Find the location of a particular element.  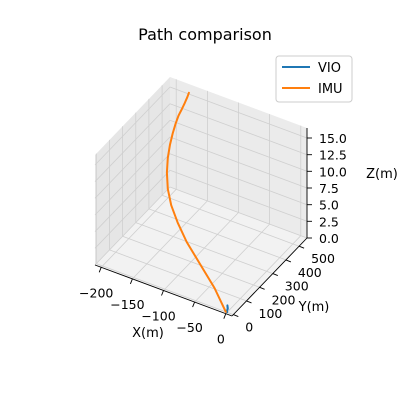

series-lines is located at coordinates (197, 202).